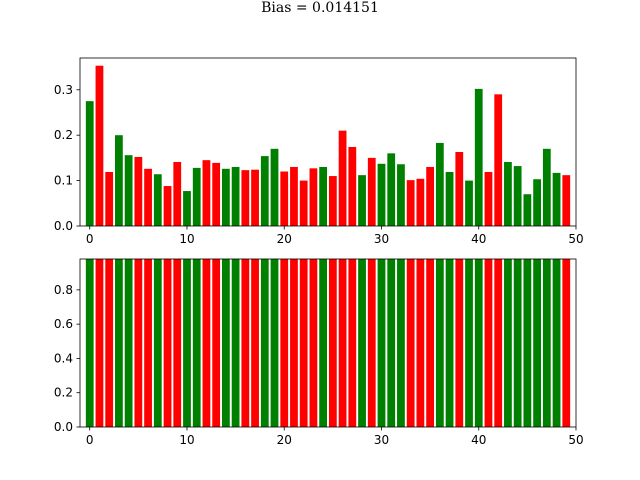 This screenshot has height=480, width=640. Describe the element at coordinates (63, 181) in the screenshot. I see `y-tick-label: 0.1` at that location.